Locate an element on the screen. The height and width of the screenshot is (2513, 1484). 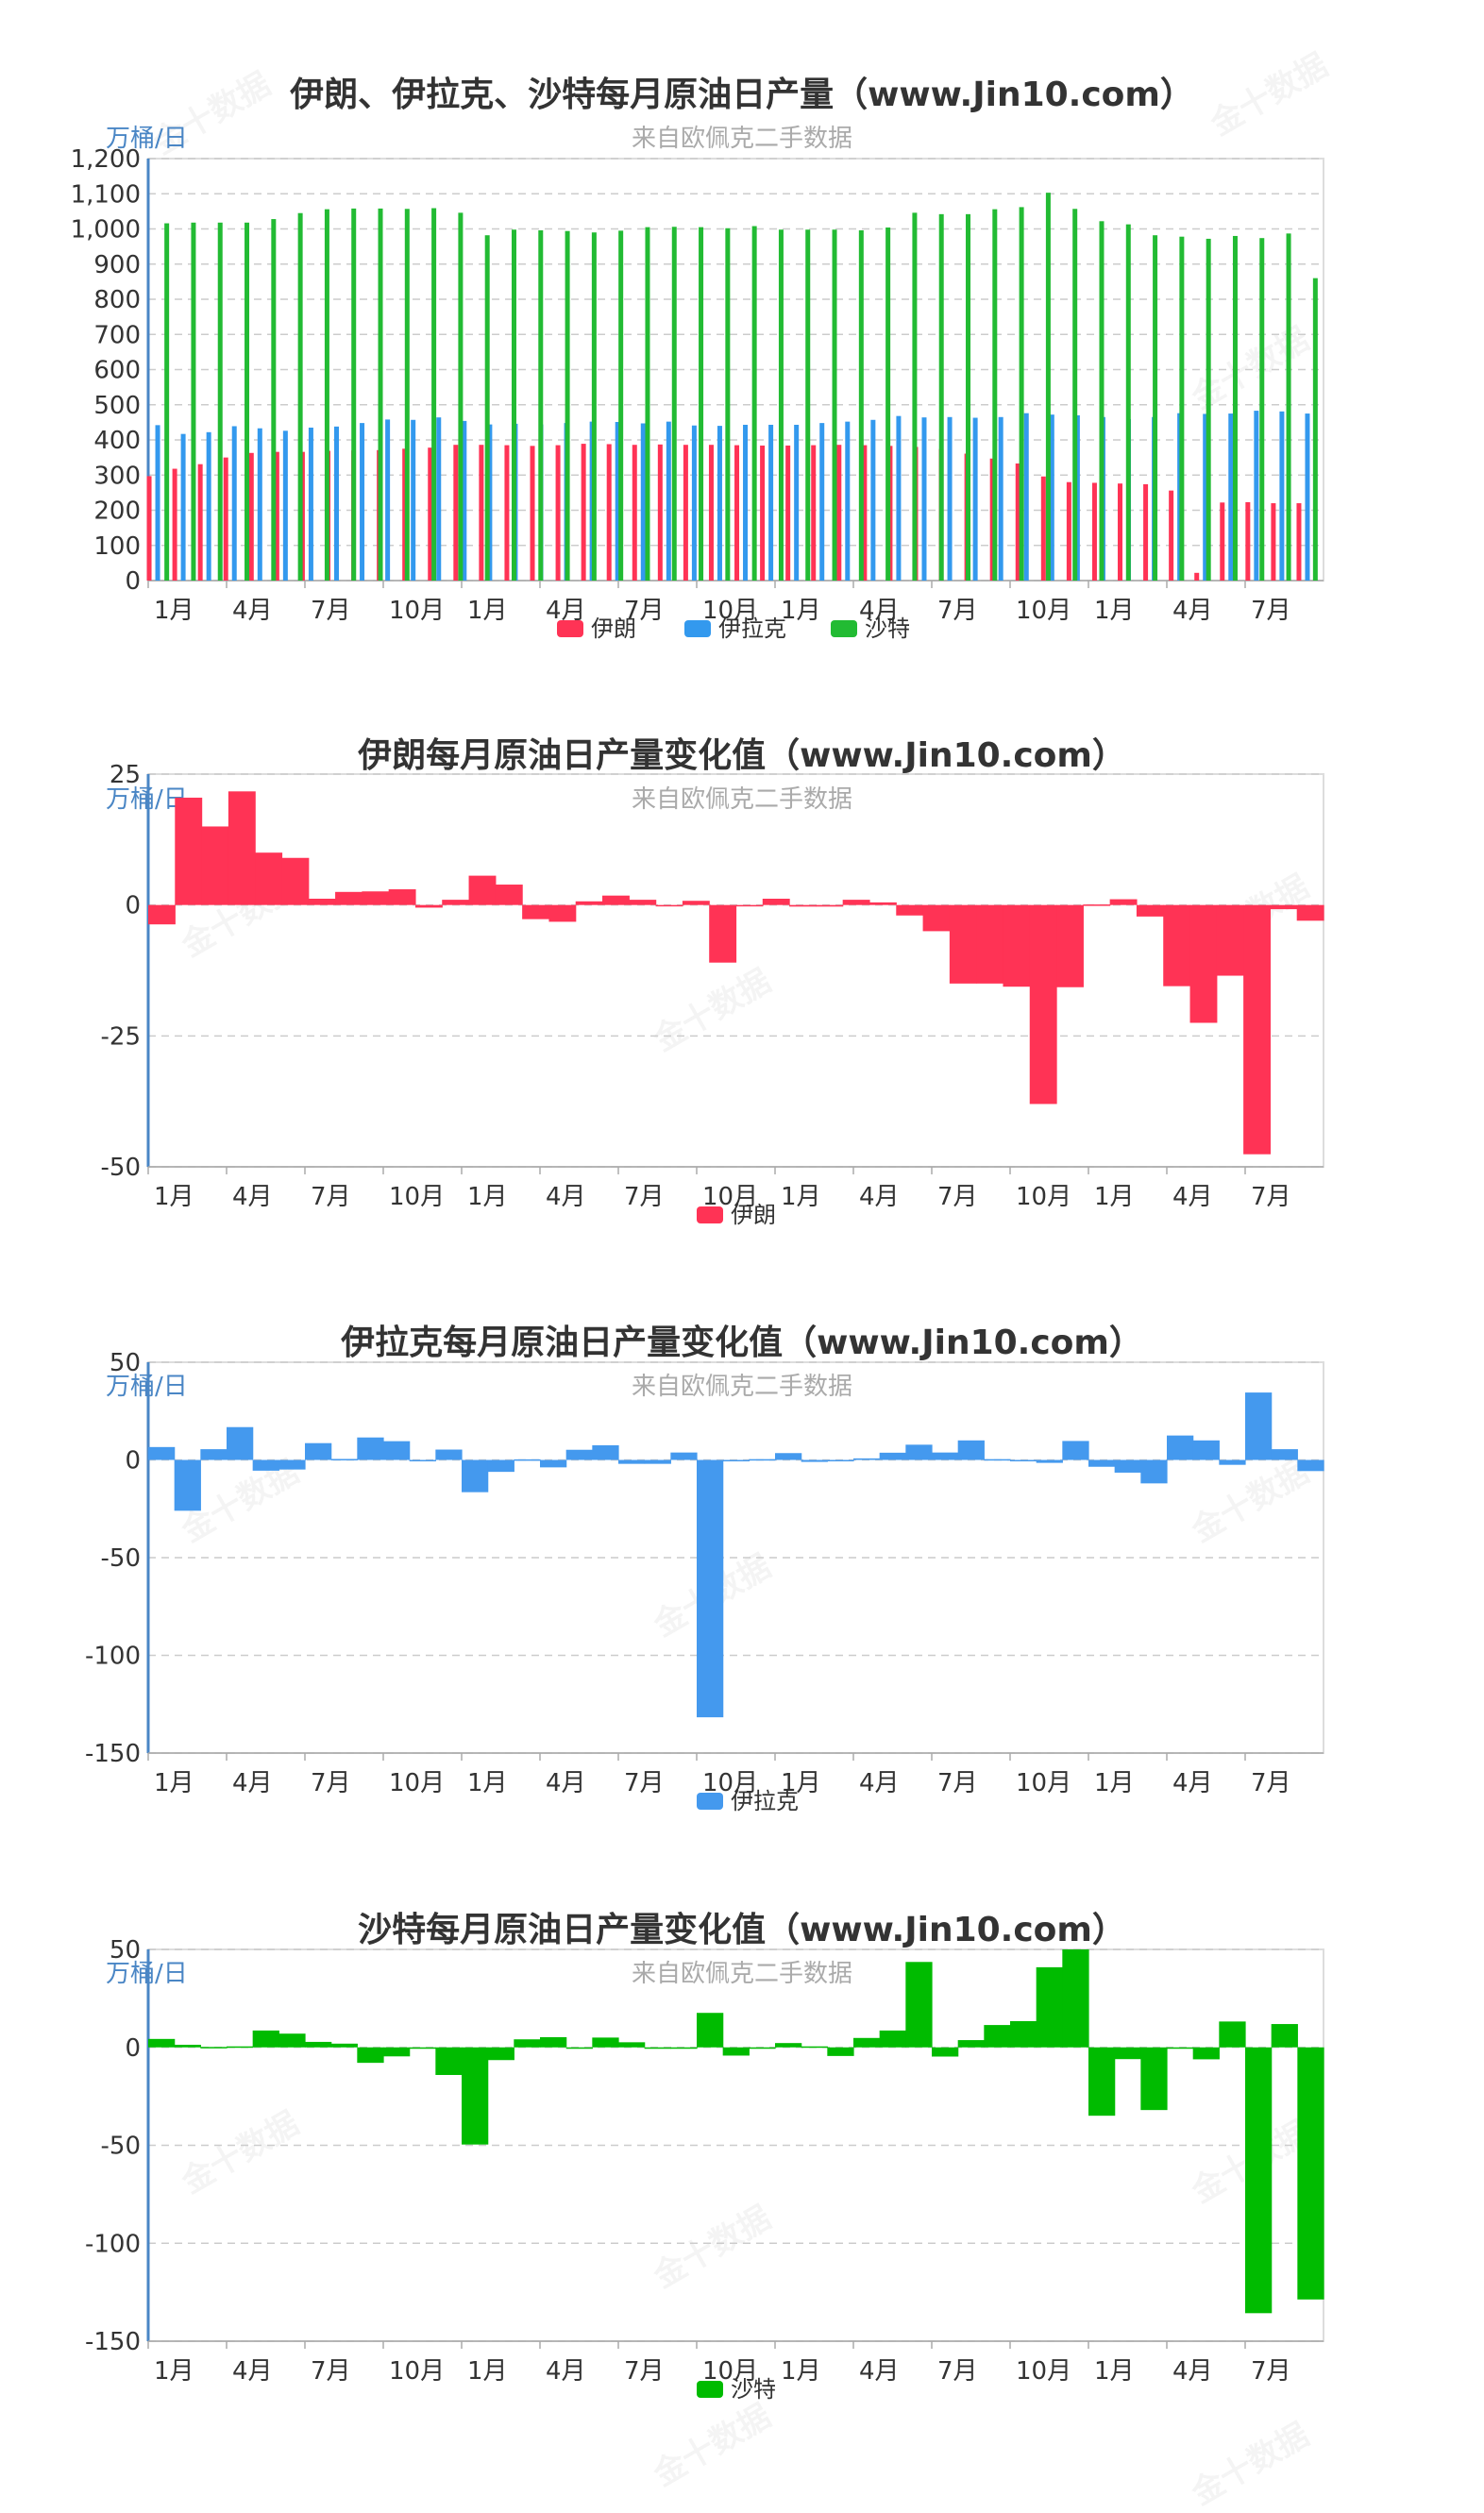
y-tick-label: 100 is located at coordinates (117, 547).